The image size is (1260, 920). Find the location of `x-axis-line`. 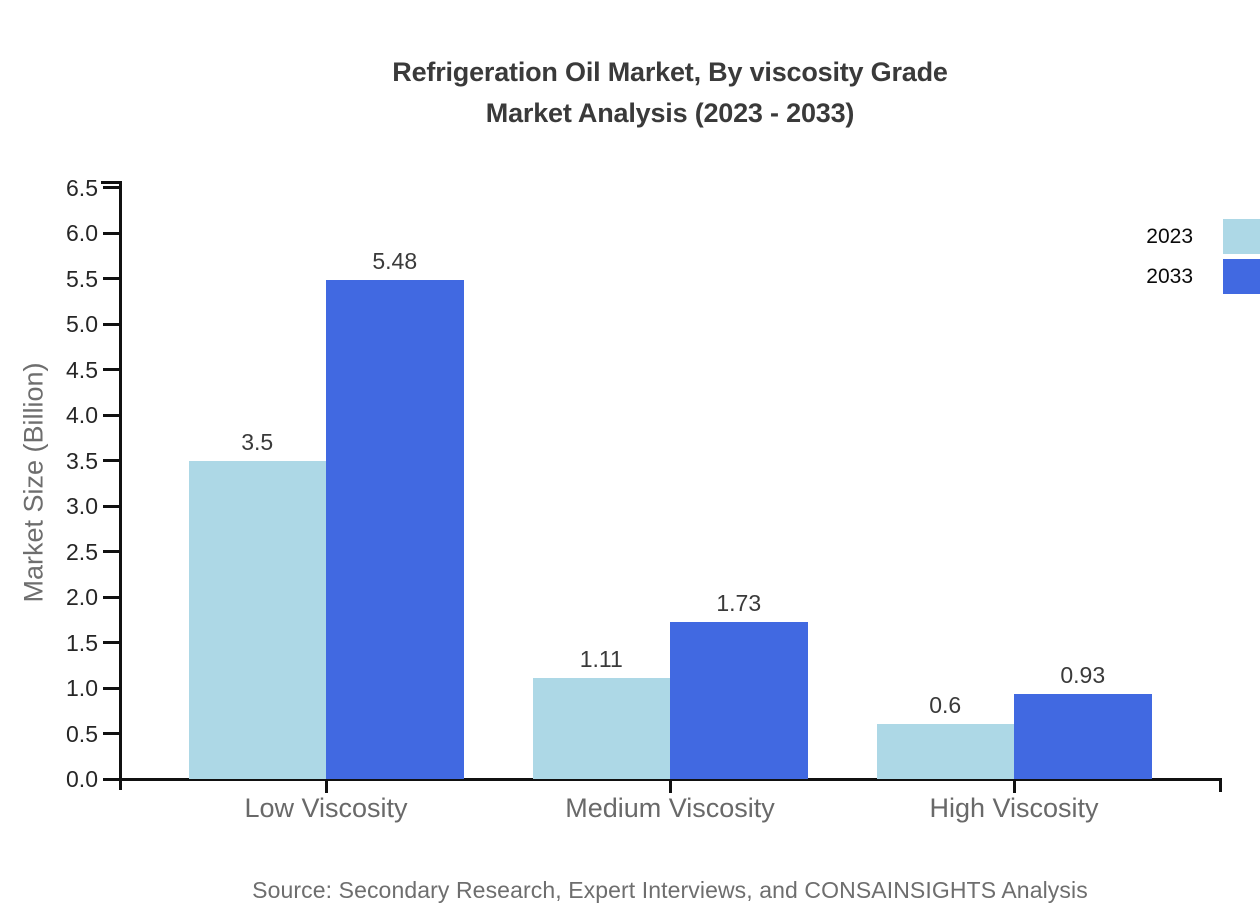

x-axis-line is located at coordinates (662, 779).